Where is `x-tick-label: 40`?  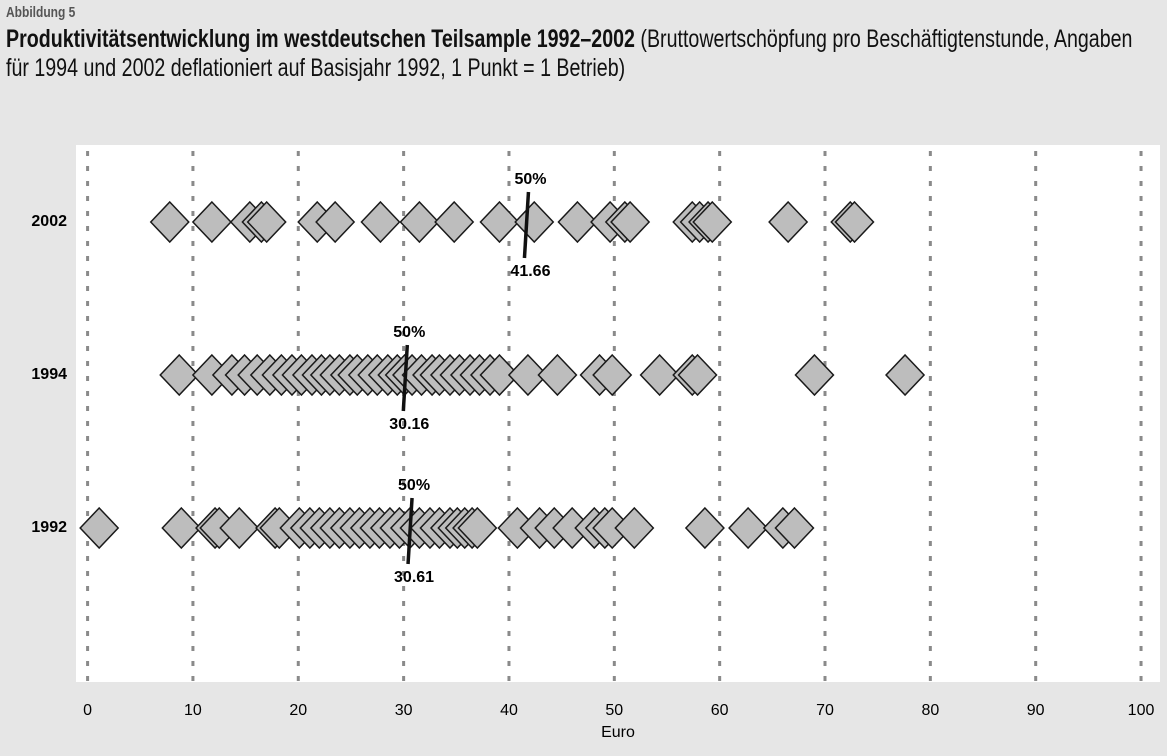 x-tick-label: 40 is located at coordinates (509, 710).